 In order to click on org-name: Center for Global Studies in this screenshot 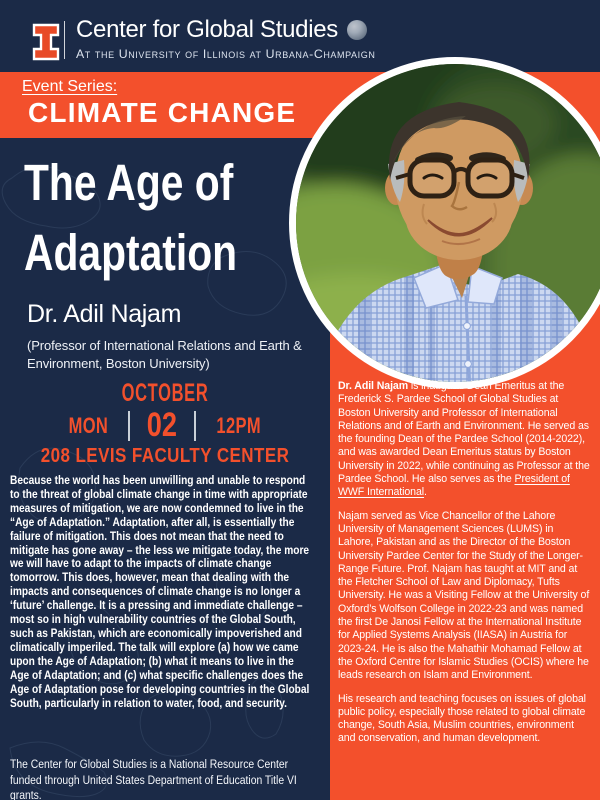, I will do `click(207, 29)`.